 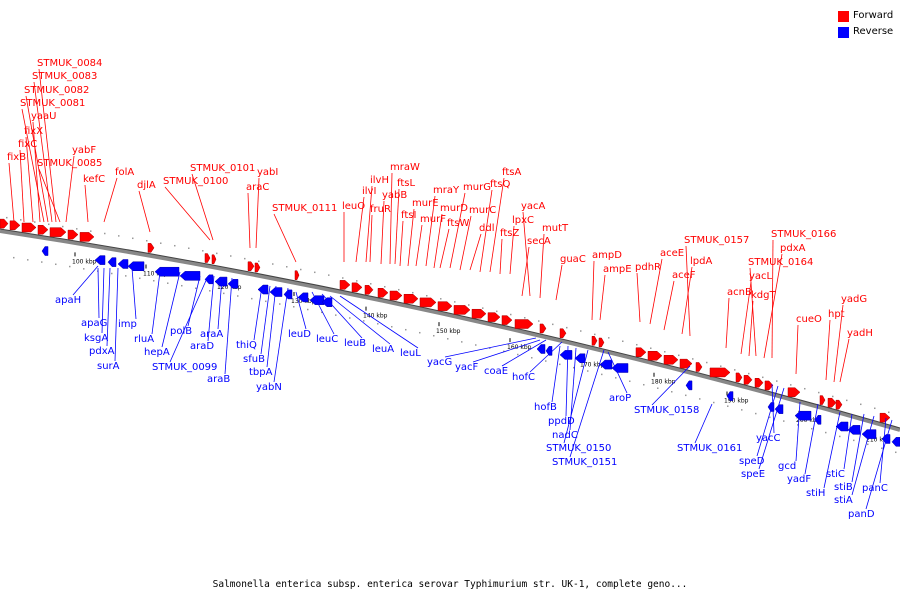 What do you see at coordinates (84, 261) in the screenshot?
I see `tick-label: 100 kbp` at bounding box center [84, 261].